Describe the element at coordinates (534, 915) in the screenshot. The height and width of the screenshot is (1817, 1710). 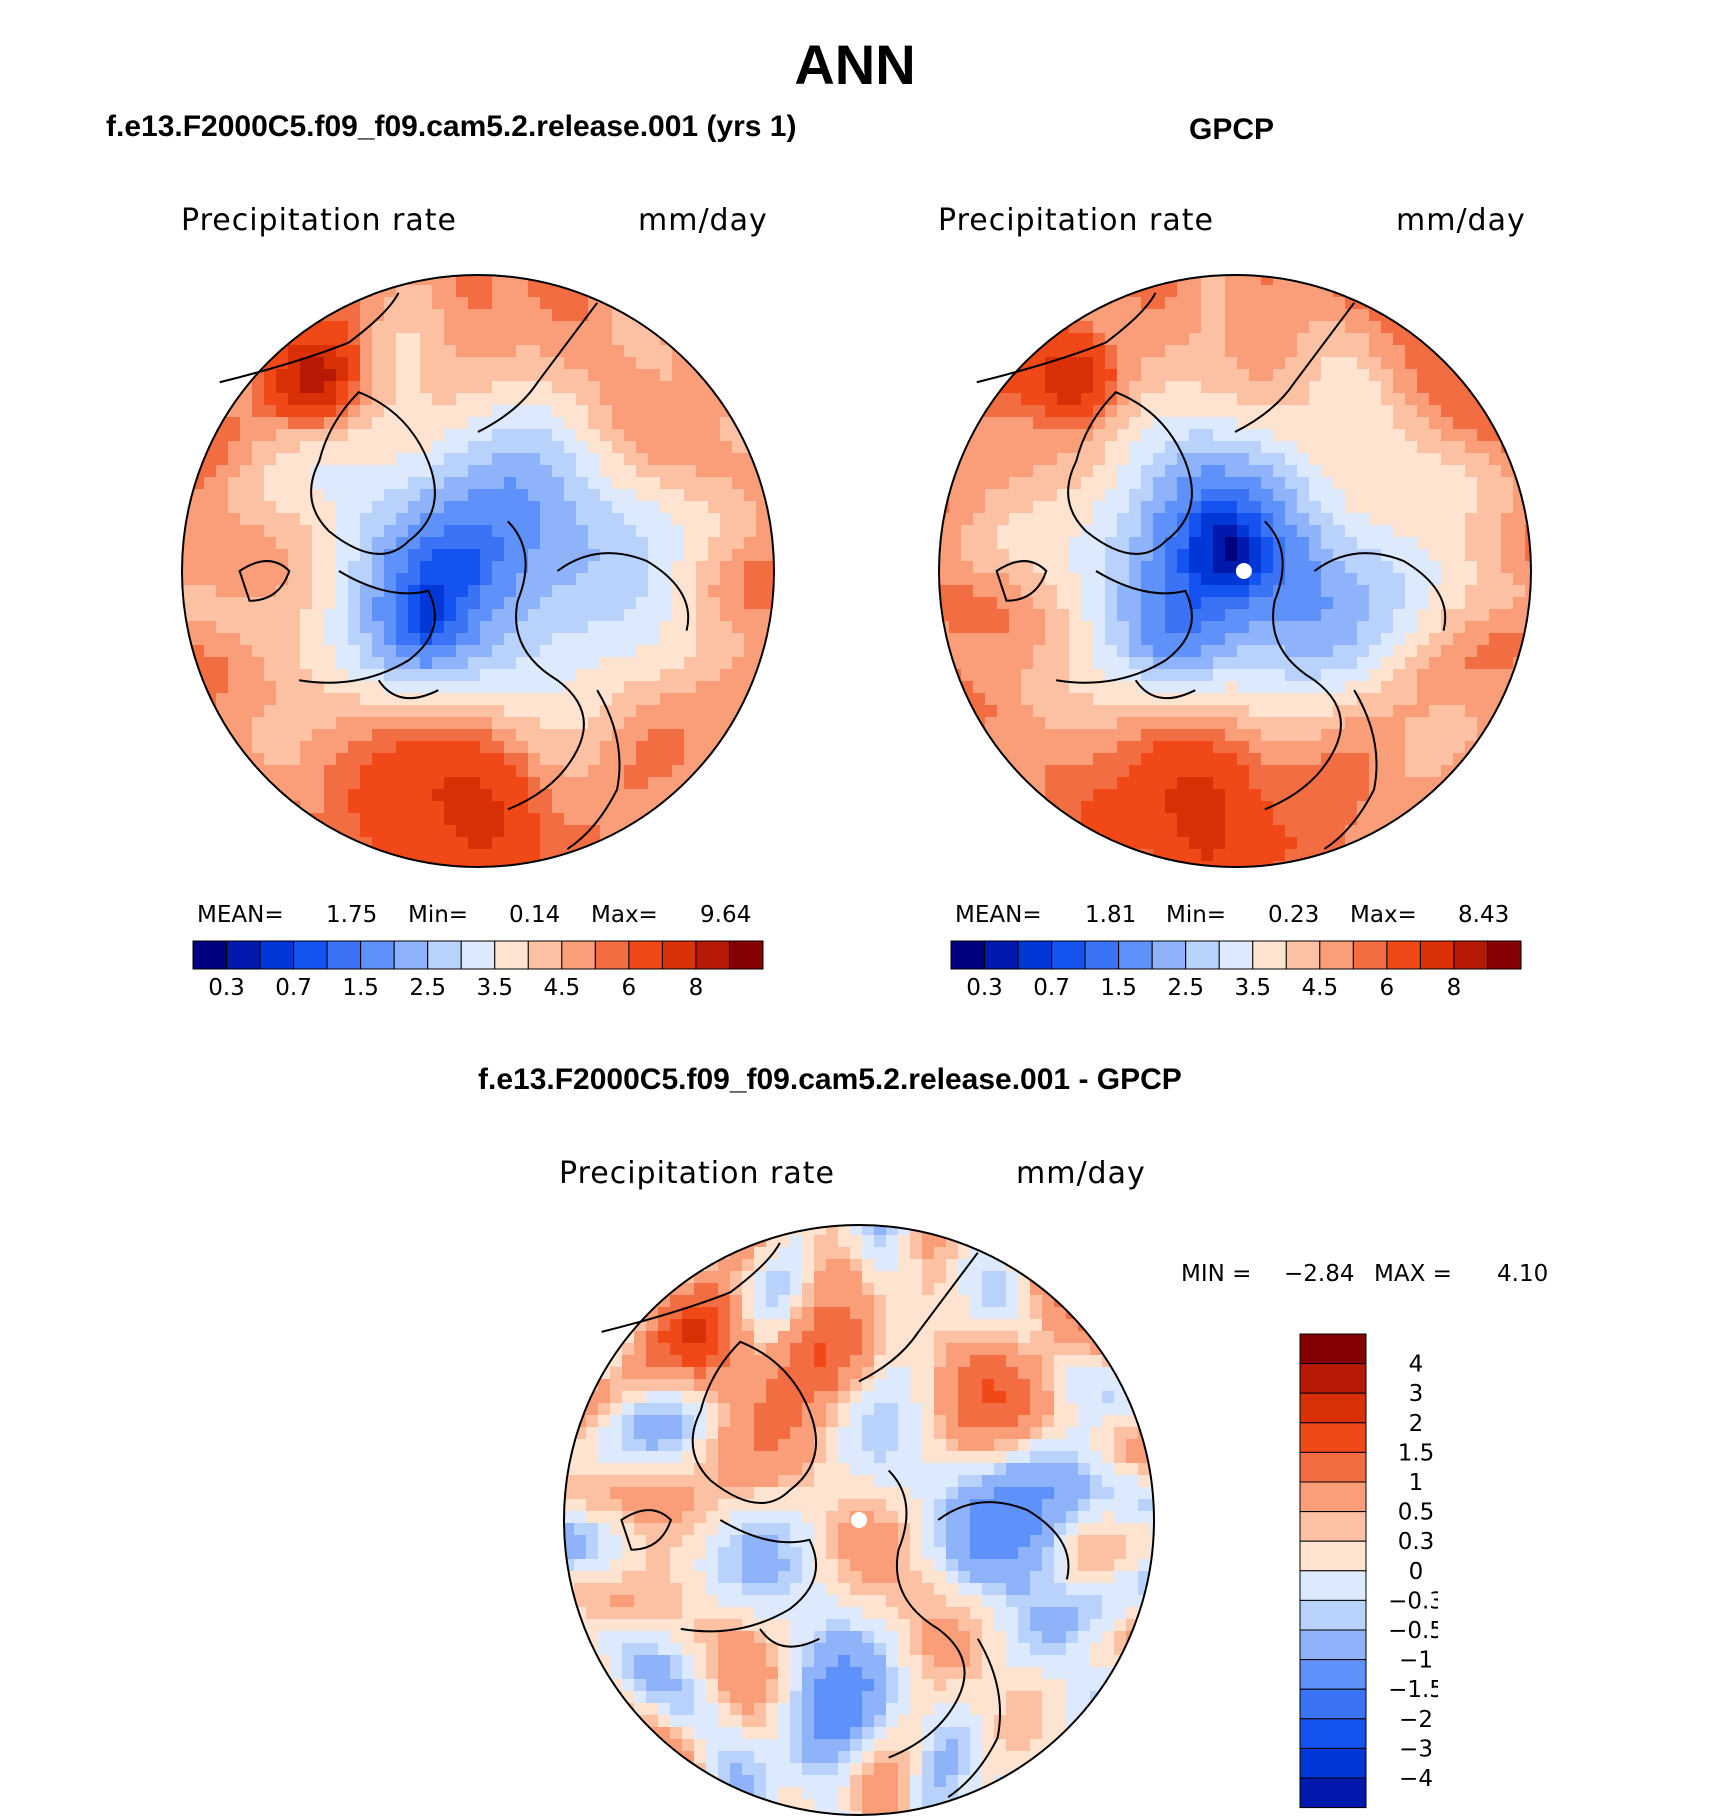
I see `panel1-min-value: 0.14` at that location.